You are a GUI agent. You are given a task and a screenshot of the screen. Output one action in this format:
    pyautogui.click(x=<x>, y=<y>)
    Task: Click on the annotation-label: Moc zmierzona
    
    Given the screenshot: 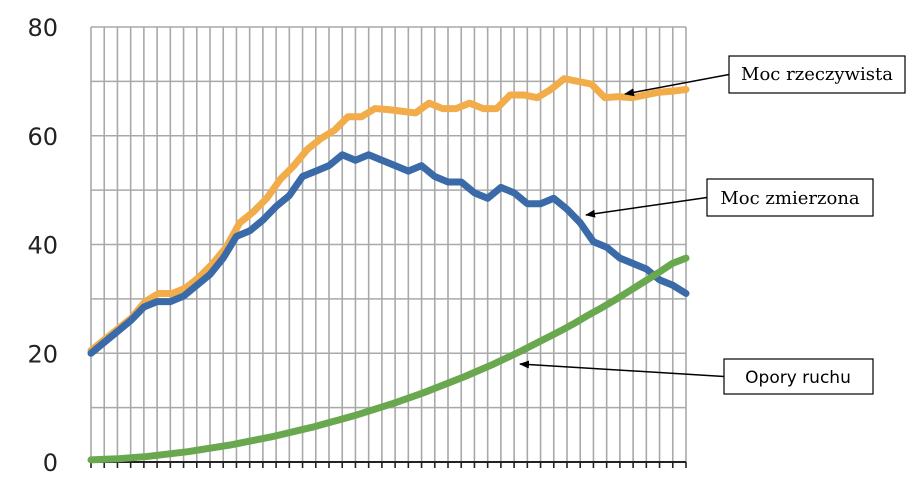 What is the action you would take?
    pyautogui.click(x=790, y=198)
    